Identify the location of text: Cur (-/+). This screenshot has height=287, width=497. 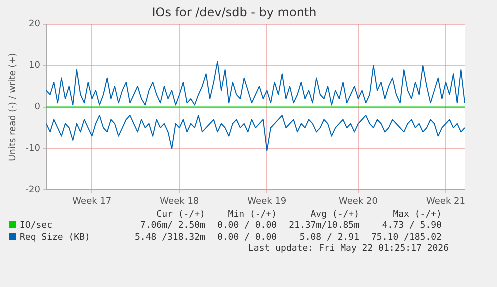
(181, 215).